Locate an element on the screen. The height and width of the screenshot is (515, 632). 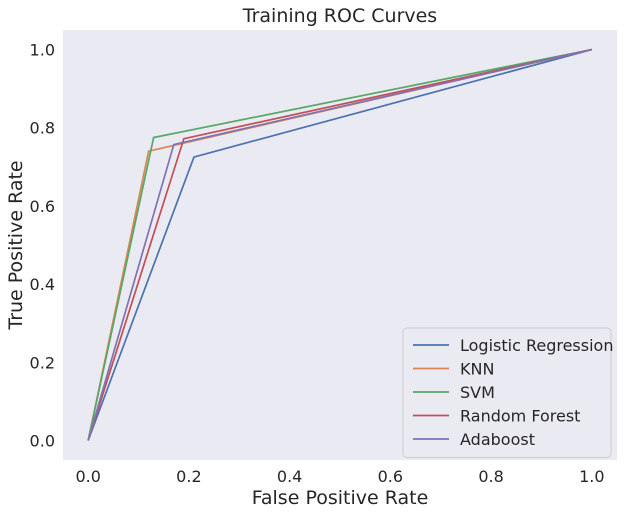
x-tick-label: 0.4 is located at coordinates (289, 476).